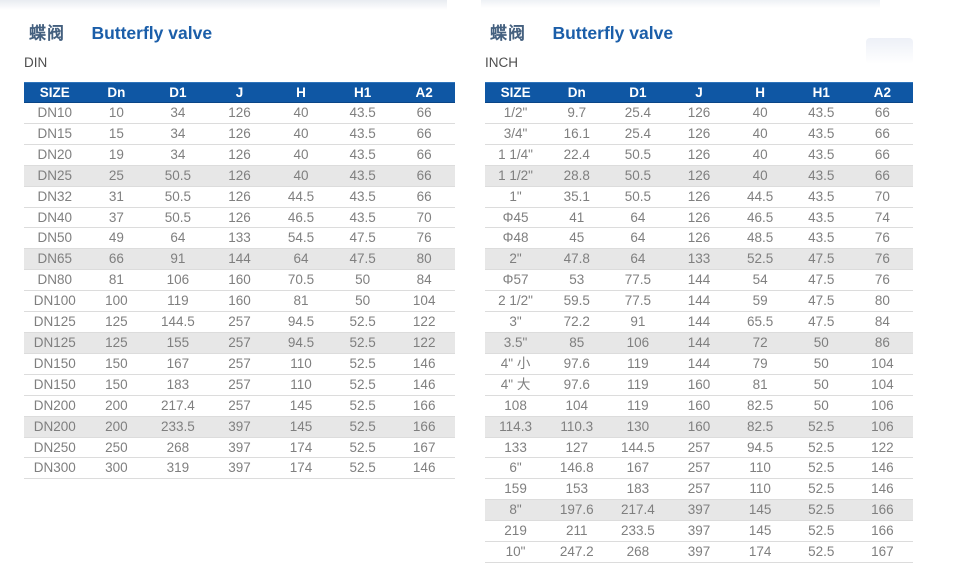  What do you see at coordinates (577, 510) in the screenshot?
I see `table-cell: 197.6` at bounding box center [577, 510].